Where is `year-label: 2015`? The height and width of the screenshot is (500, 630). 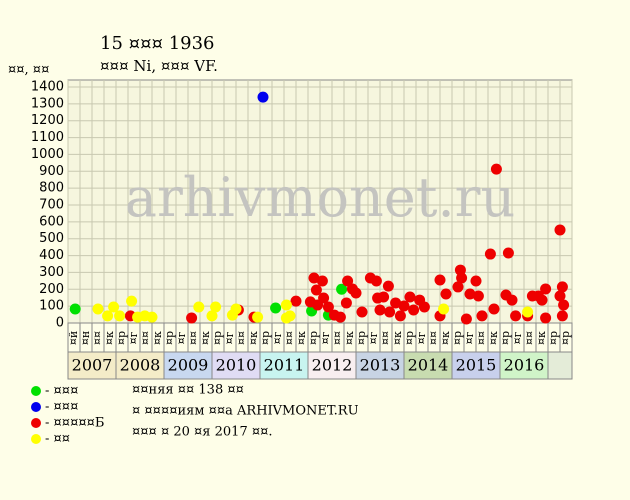 year-label: 2015 is located at coordinates (476, 365).